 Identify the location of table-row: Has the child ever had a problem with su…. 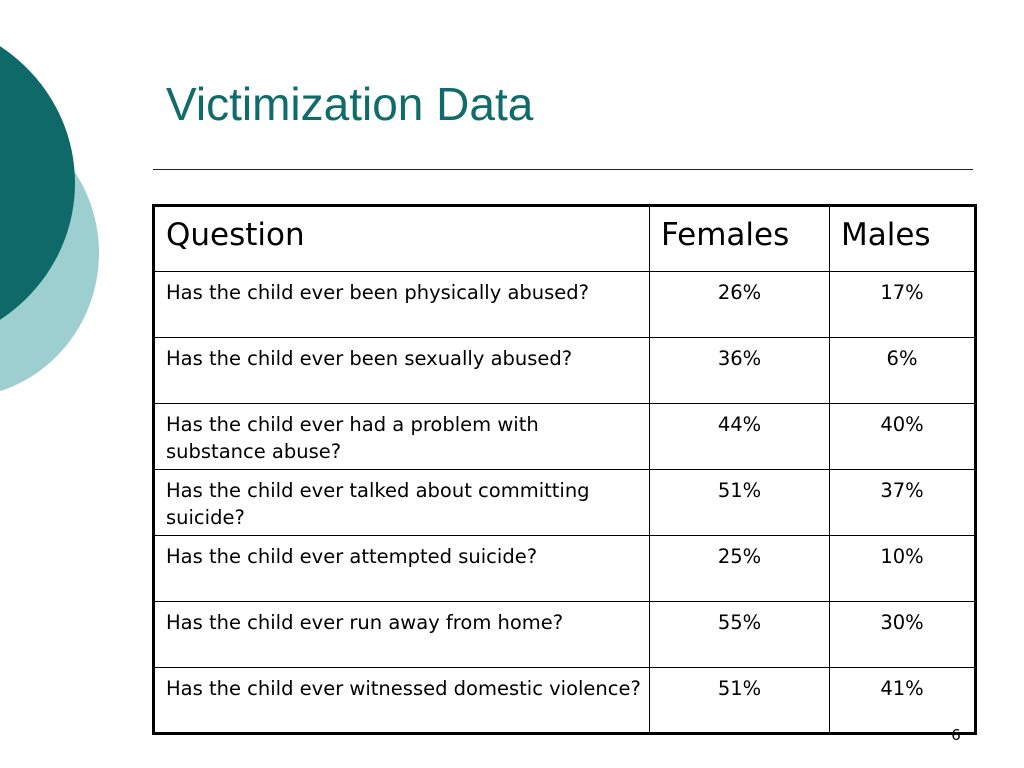
(564, 436).